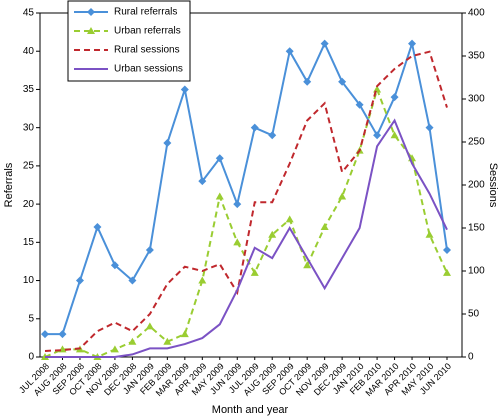 The height and width of the screenshot is (418, 500). What do you see at coordinates (29, 166) in the screenshot?
I see `y-tick-label: 25` at bounding box center [29, 166].